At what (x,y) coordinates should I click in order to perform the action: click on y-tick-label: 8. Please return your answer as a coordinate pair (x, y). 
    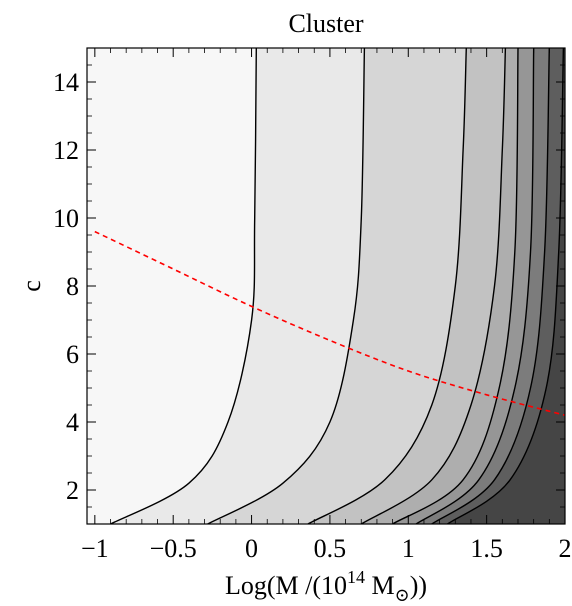
    Looking at the image, I should click on (72, 286).